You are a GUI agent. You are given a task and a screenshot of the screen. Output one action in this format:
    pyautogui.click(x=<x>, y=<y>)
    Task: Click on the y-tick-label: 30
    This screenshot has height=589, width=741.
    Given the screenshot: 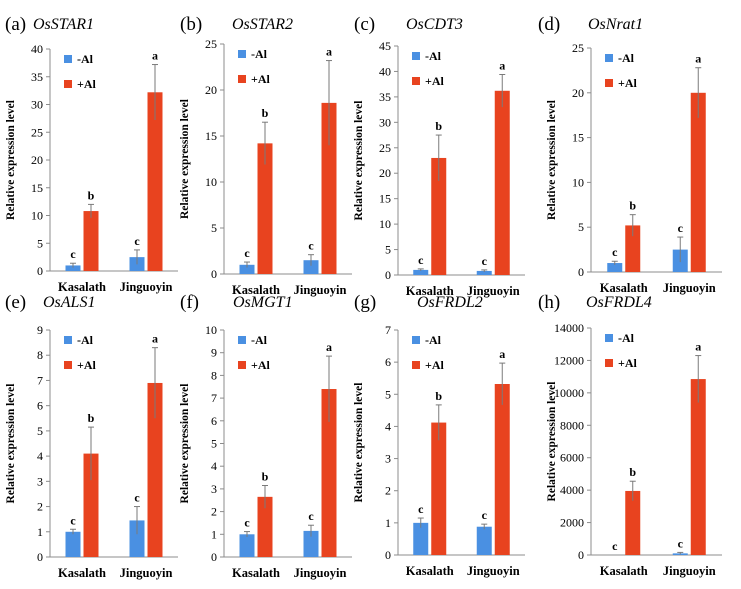 What is the action you would take?
    pyautogui.click(x=37, y=105)
    